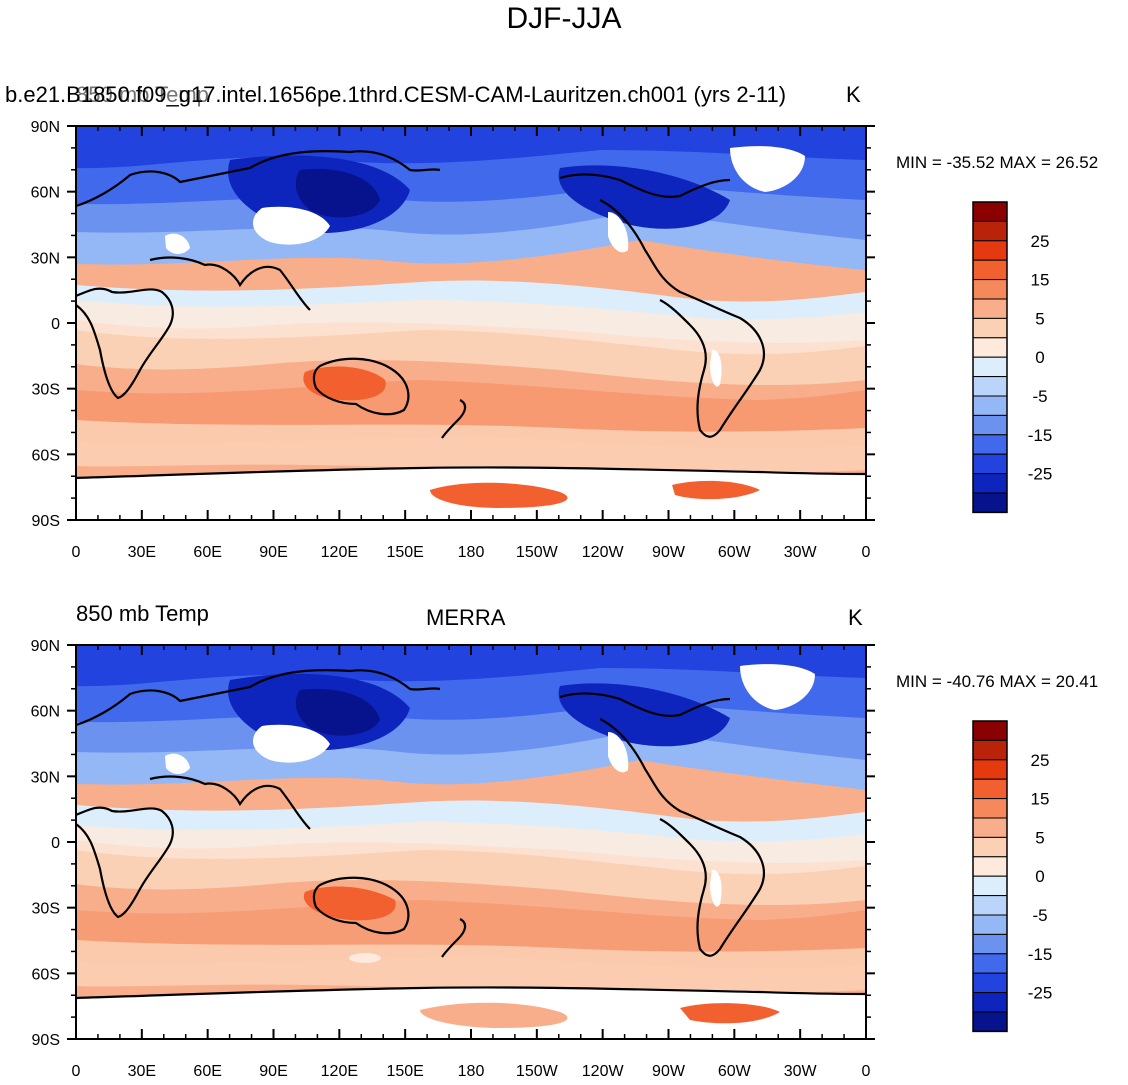  What do you see at coordinates (603, 1071) in the screenshot?
I see `panel2-x-tick-label: 120W` at bounding box center [603, 1071].